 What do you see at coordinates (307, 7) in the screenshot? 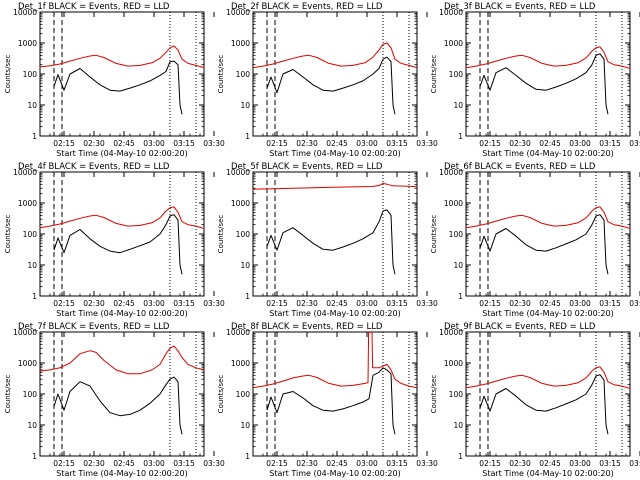
I see `panel-title: Det_2f BLACK = Events, RED = LLD` at bounding box center [307, 7].